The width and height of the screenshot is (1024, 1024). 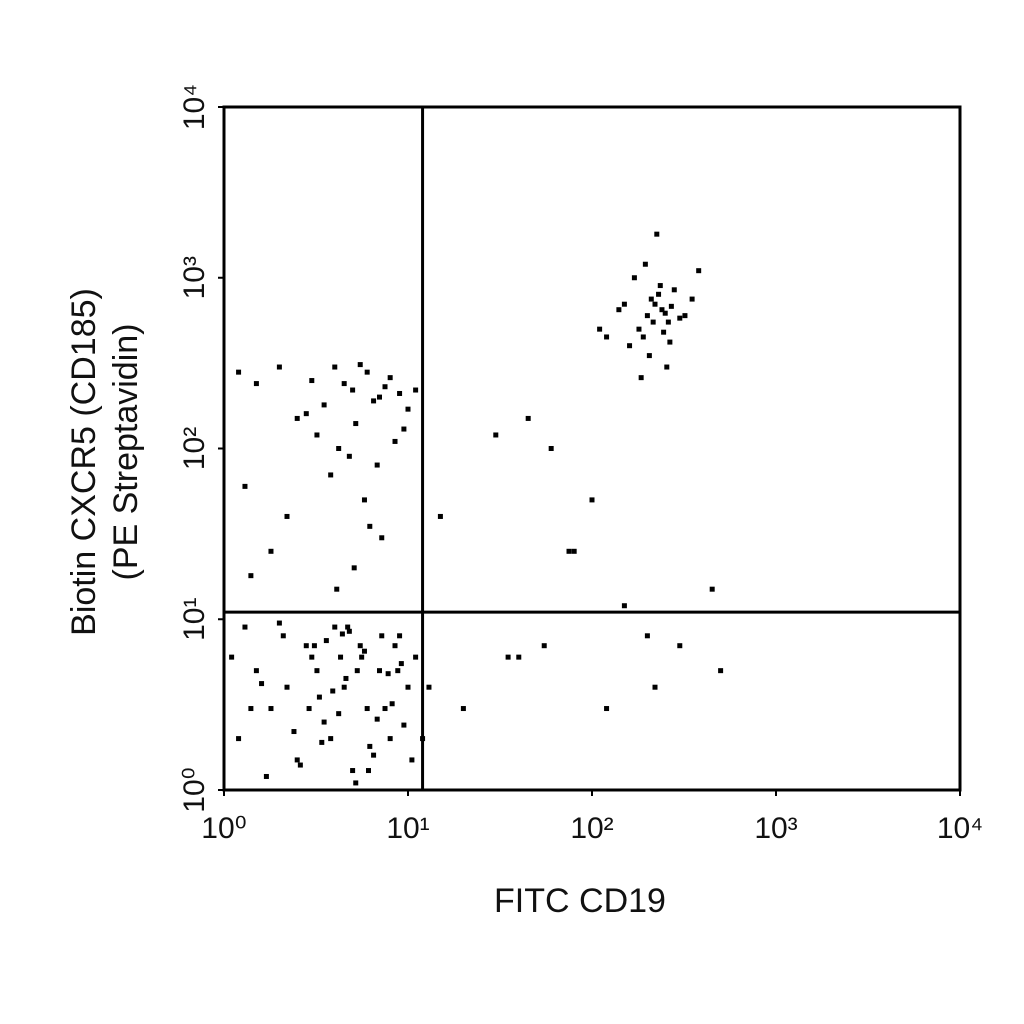 I want to click on y-axis-title: (PE Streptavidin), so click(x=126, y=452).